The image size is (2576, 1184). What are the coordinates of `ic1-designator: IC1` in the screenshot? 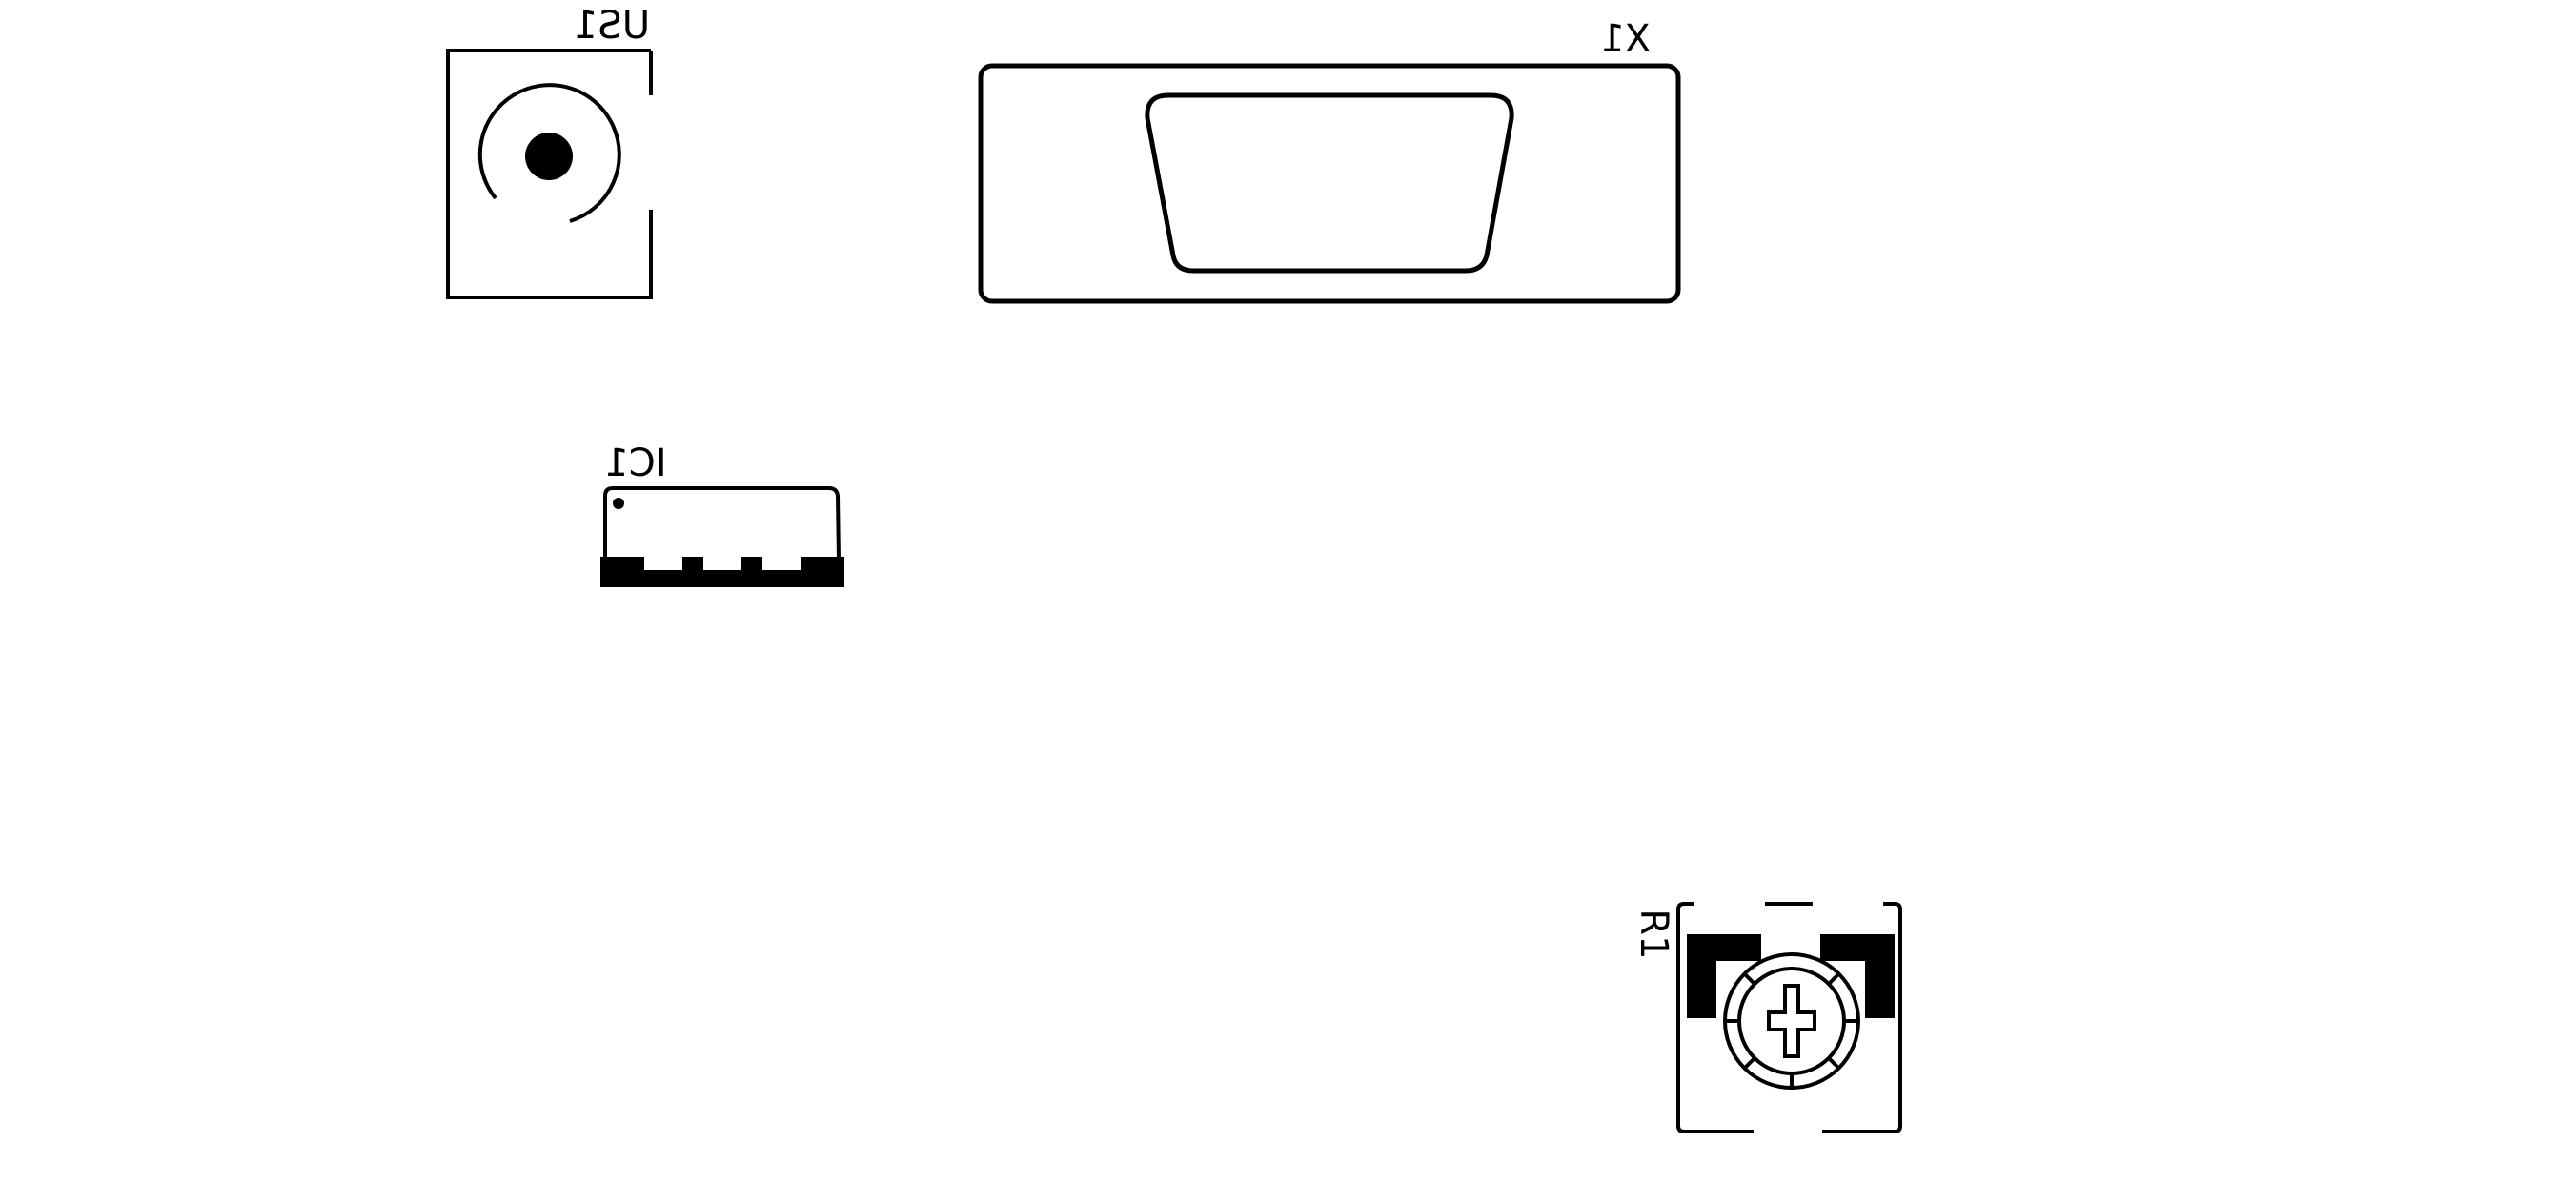 It's located at (635, 463).